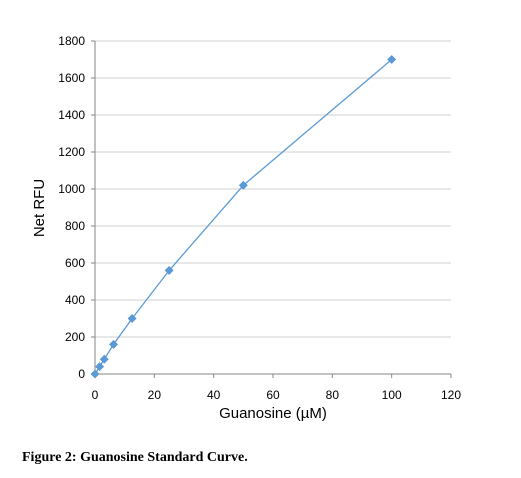 This screenshot has height=478, width=521. I want to click on y-tick-label: 1600, so click(71, 78).